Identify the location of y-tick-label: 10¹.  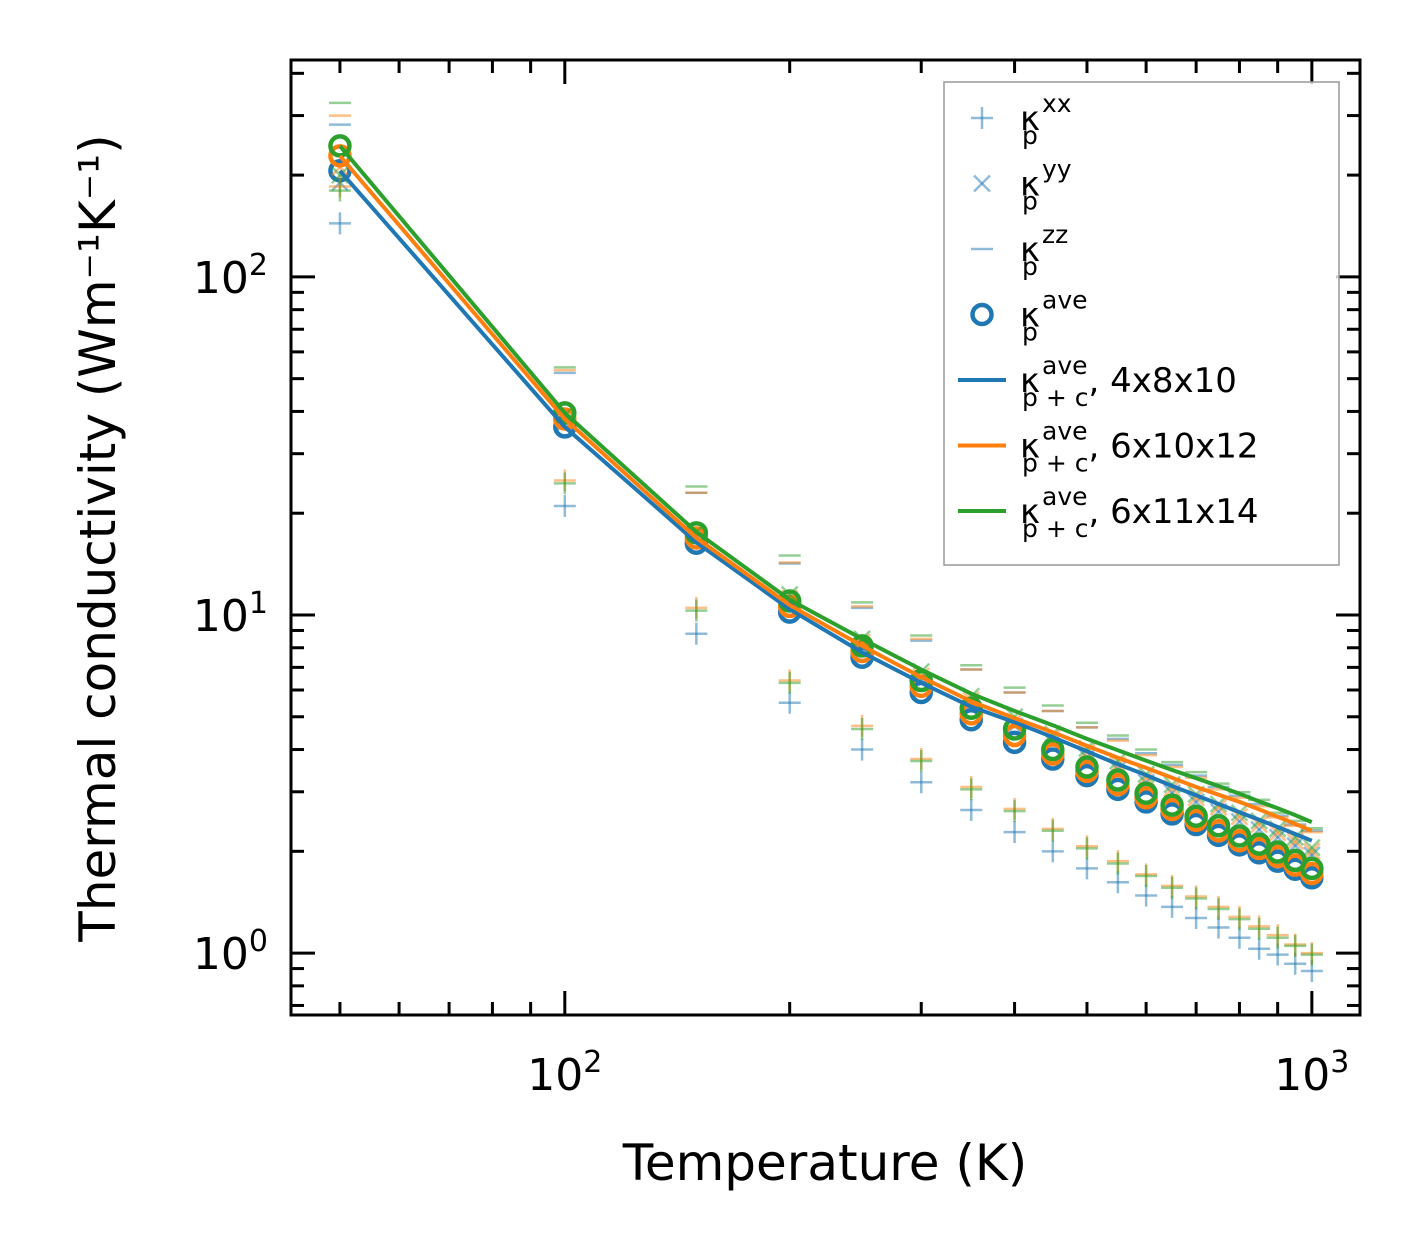
(230, 614).